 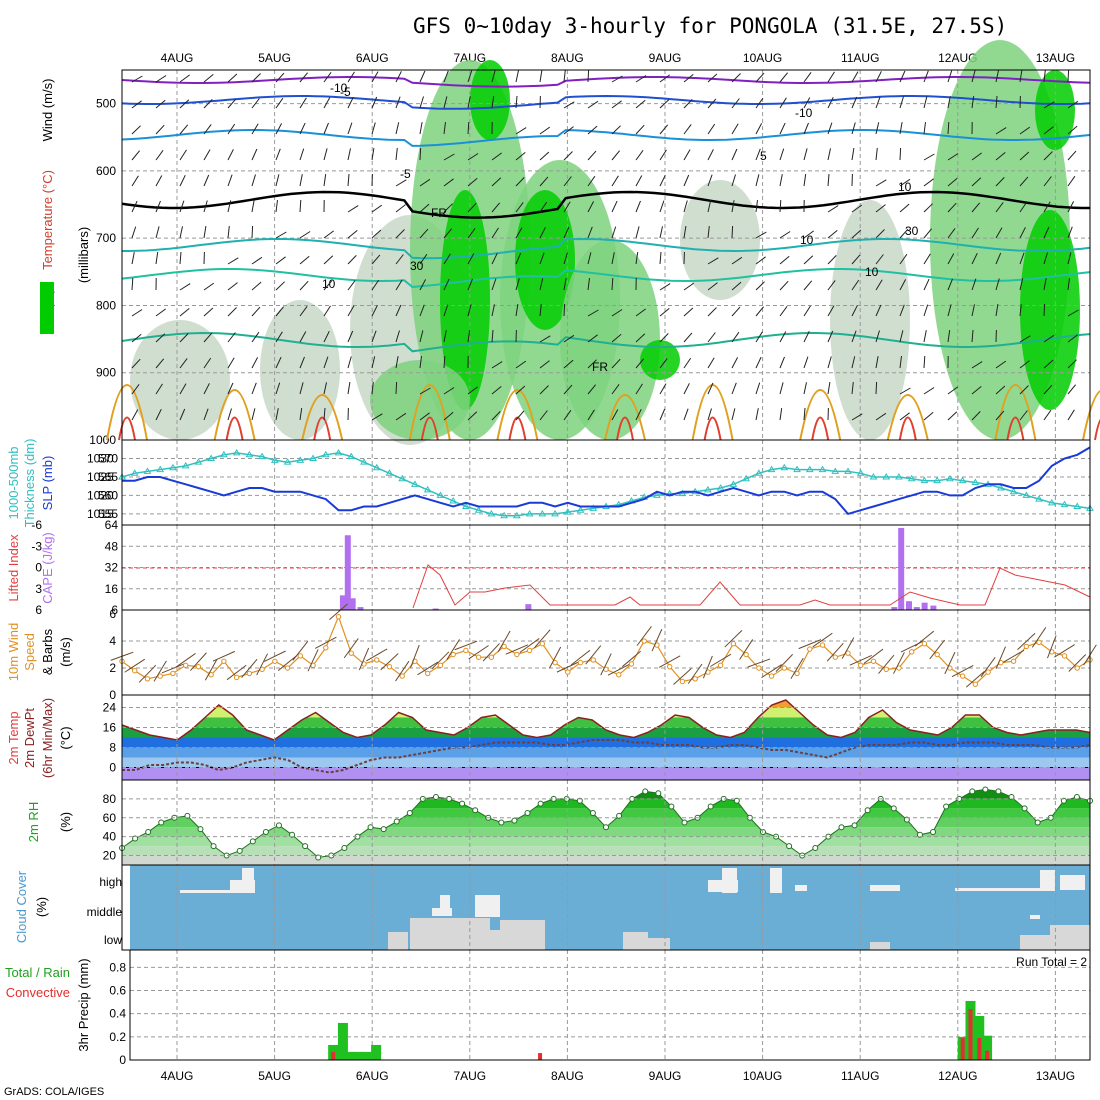 I want to click on pressure-tick: 900, so click(x=106, y=373).